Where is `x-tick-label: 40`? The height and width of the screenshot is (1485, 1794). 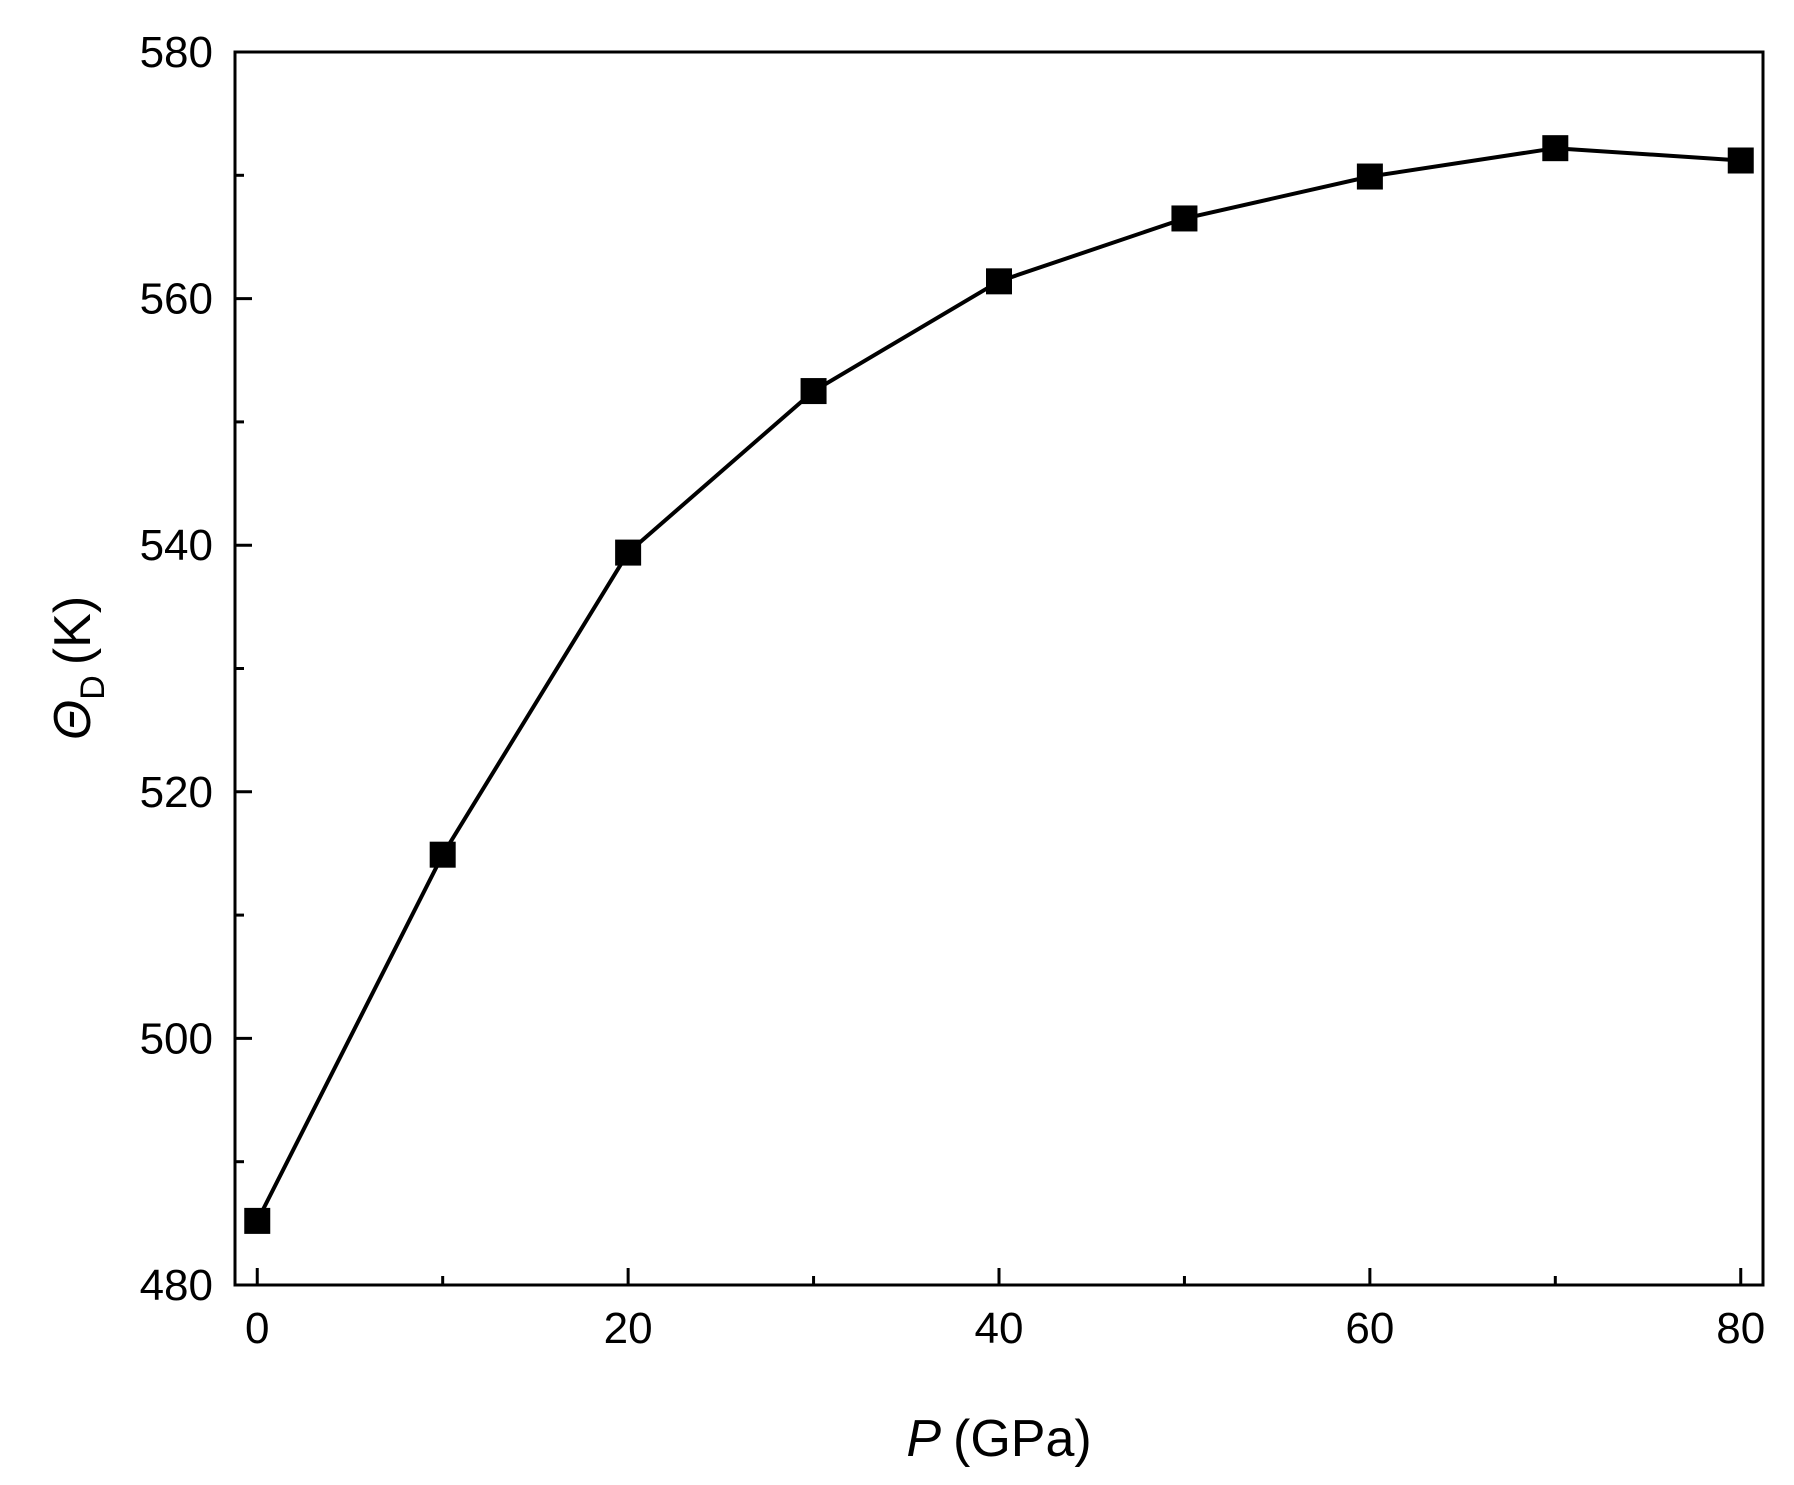
x-tick-label: 40 is located at coordinates (999, 1328).